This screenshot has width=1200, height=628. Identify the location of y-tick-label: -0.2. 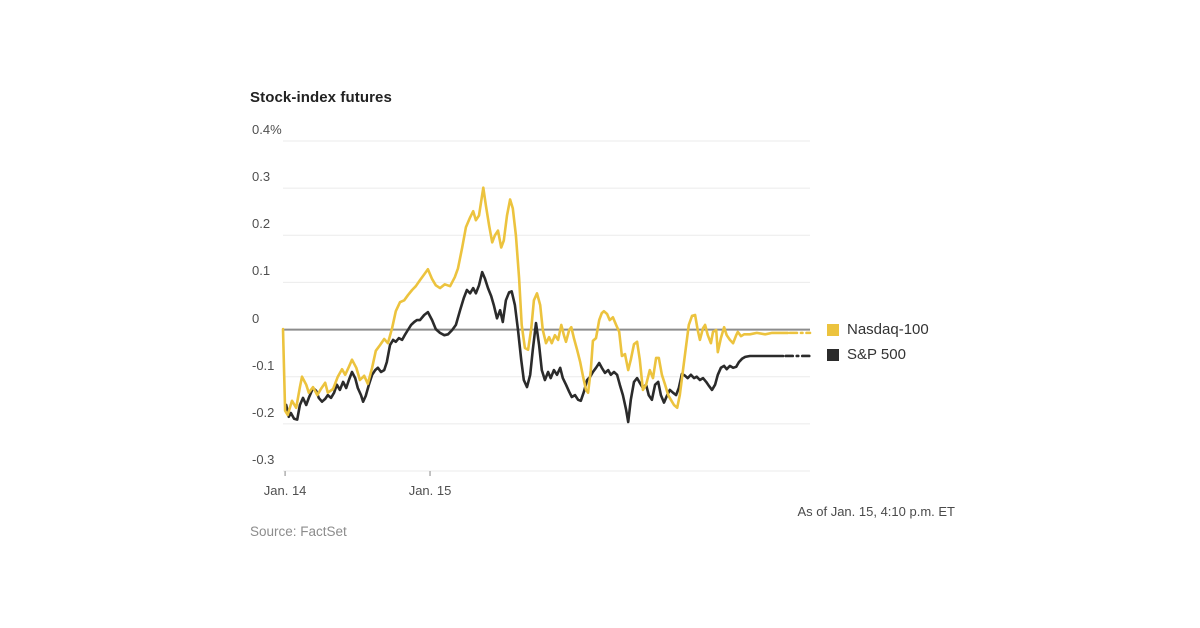
(263, 412).